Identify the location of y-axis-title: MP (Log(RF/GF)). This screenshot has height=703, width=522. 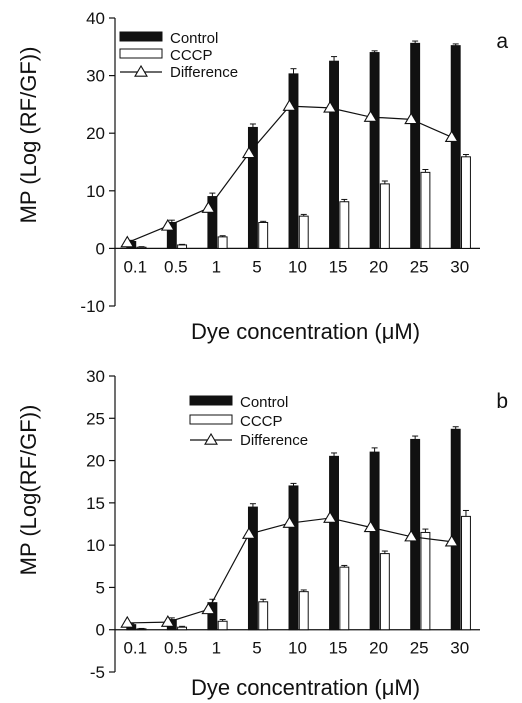
(28, 490).